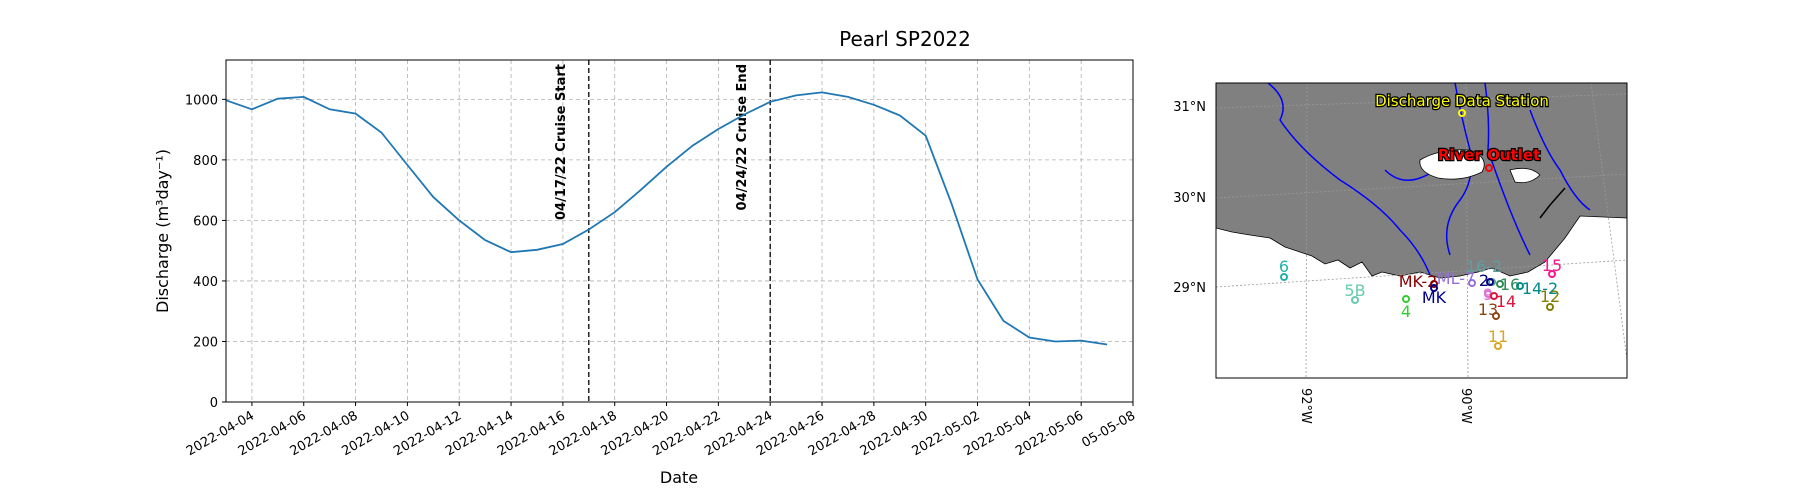 This screenshot has width=1800, height=500. Describe the element at coordinates (1552, 203) in the screenshot. I see `barrier-islands` at that location.